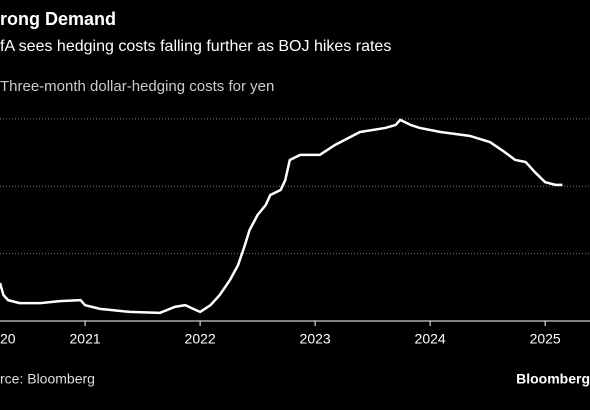 This screenshot has width=590, height=410. Describe the element at coordinates (85, 339) in the screenshot. I see `x-tick-label: 2021` at that location.